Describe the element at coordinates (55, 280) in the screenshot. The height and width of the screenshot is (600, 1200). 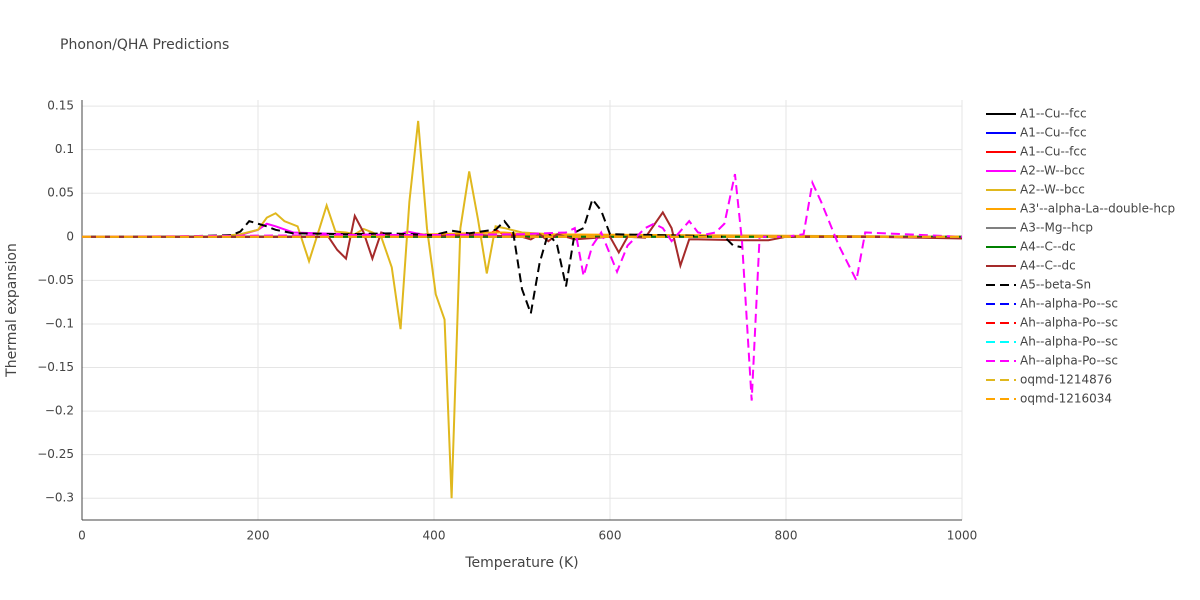
I see `y-tick-label: −0.05` at that location.